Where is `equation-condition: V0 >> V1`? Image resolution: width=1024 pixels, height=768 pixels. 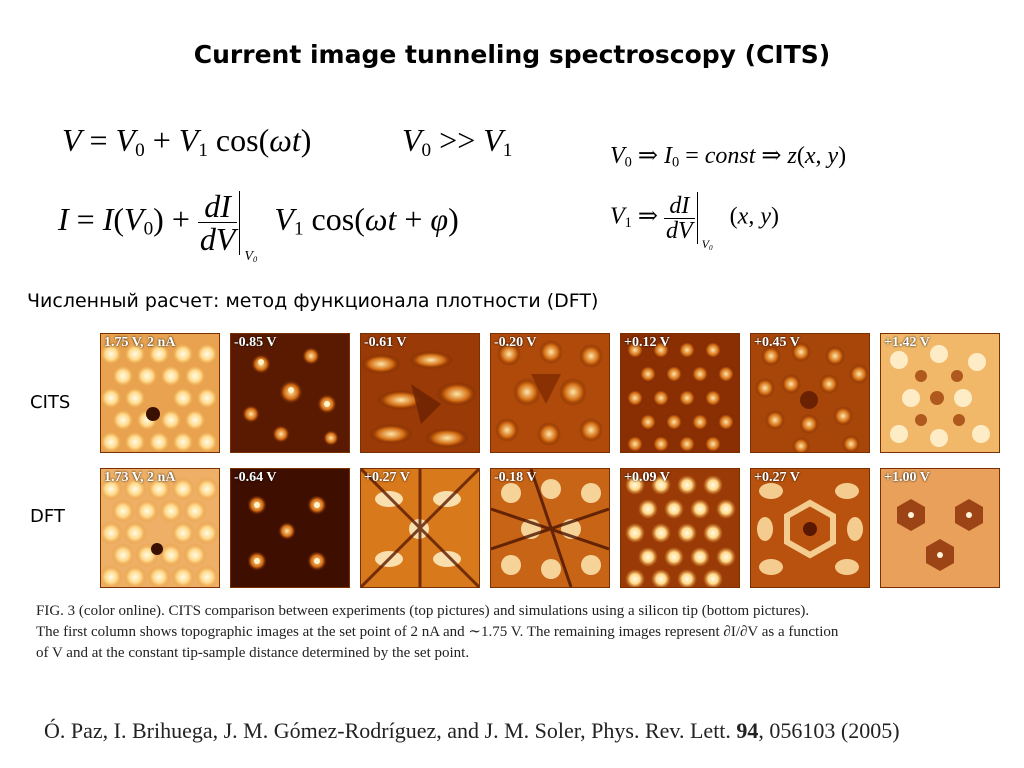 equation-condition: V0 >> V1 is located at coordinates (457, 141).